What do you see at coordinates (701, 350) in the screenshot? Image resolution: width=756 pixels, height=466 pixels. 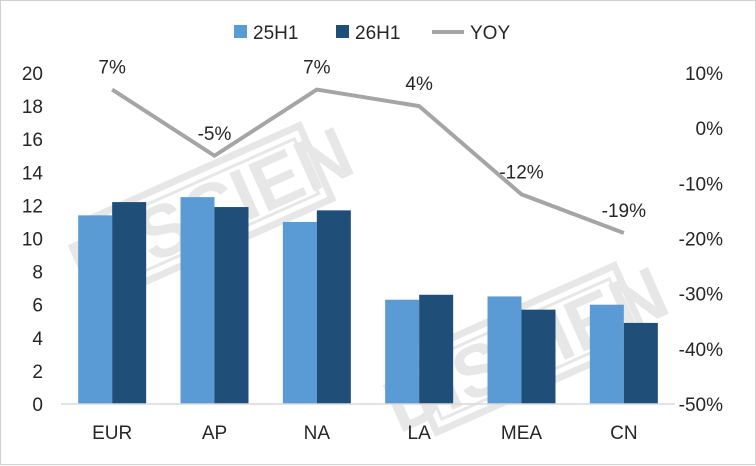 I see `y-right-tick-label: -40%` at bounding box center [701, 350].